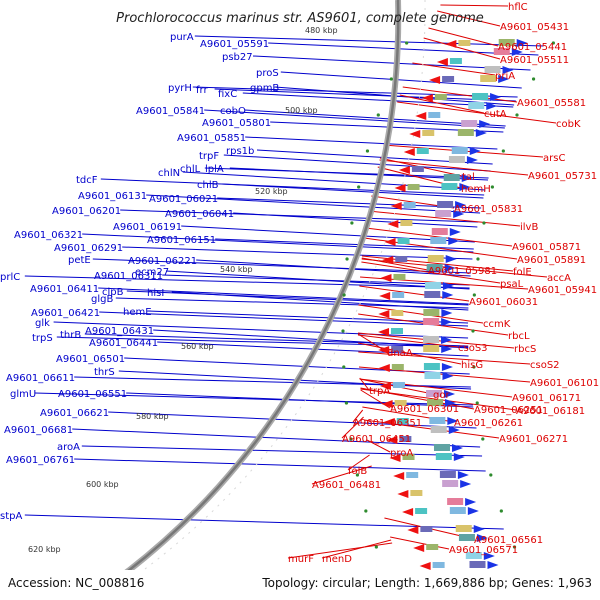 This screenshot has height=600, width=600. Describe the element at coordinates (529, 227) in the screenshot. I see `reverse-gene-label: ilvB` at that location.